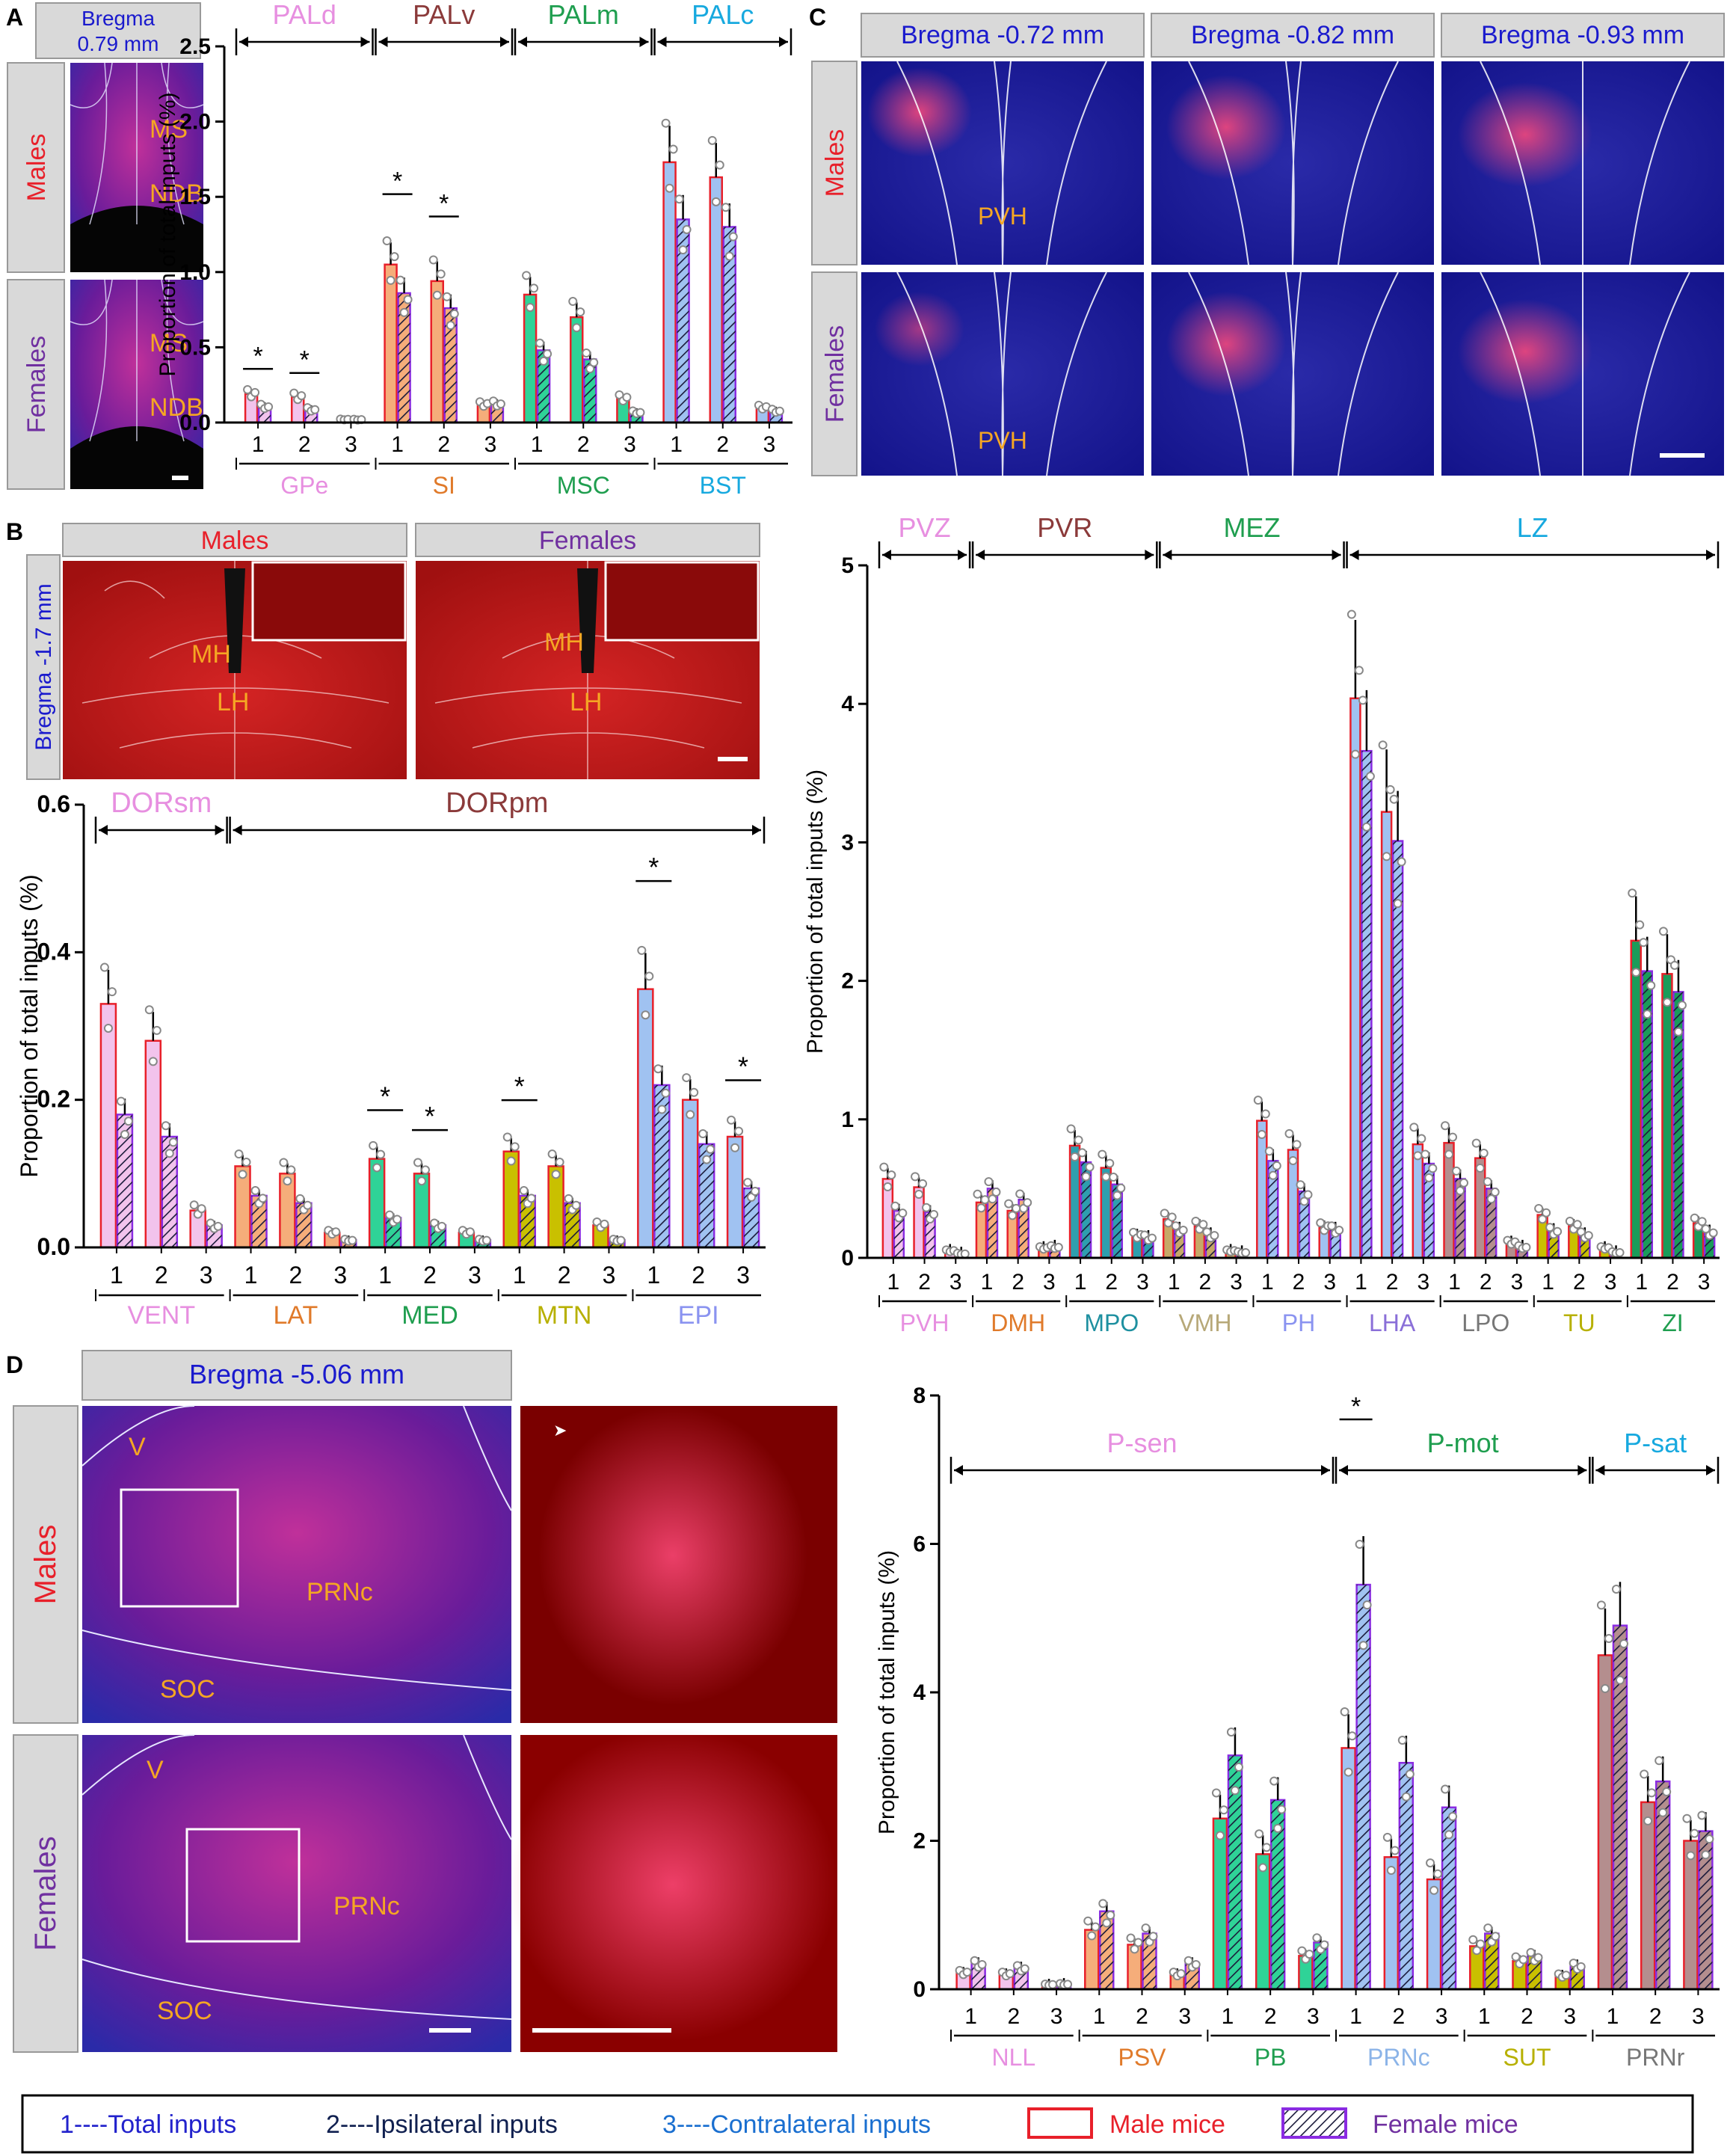 Image resolution: width=1736 pixels, height=2156 pixels. Describe the element at coordinates (329, 601) in the screenshot. I see `panel-b-inset-males` at that location.